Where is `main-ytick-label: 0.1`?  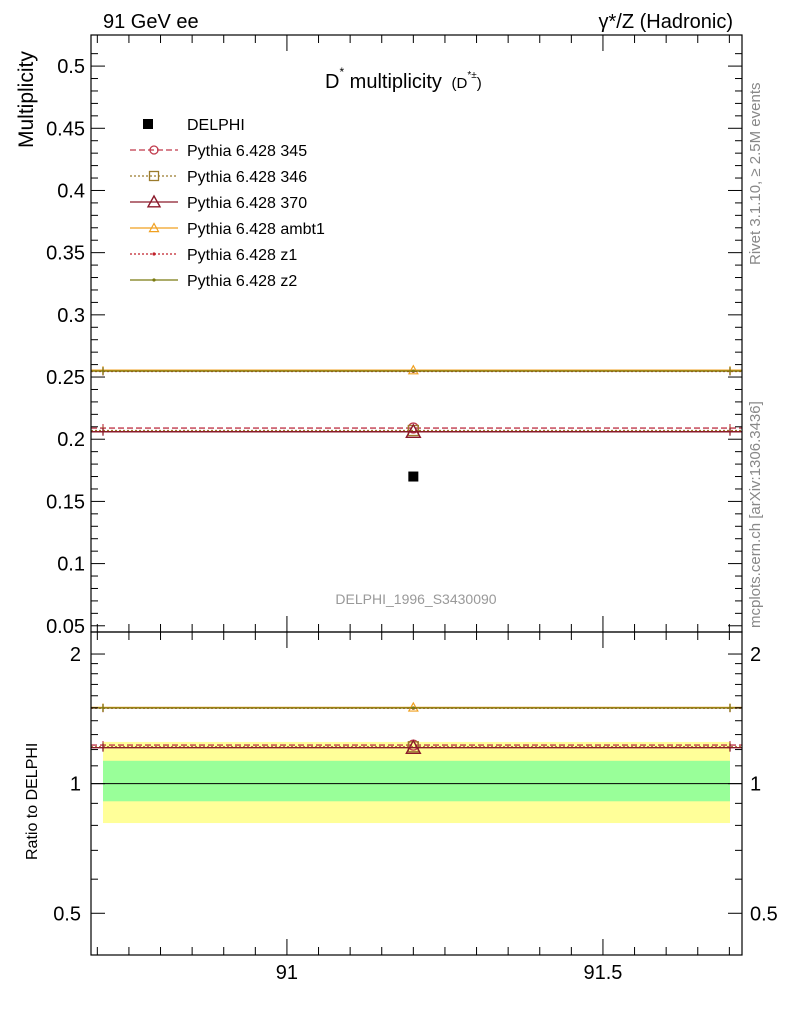
main-ytick-label: 0.1 is located at coordinates (71, 565).